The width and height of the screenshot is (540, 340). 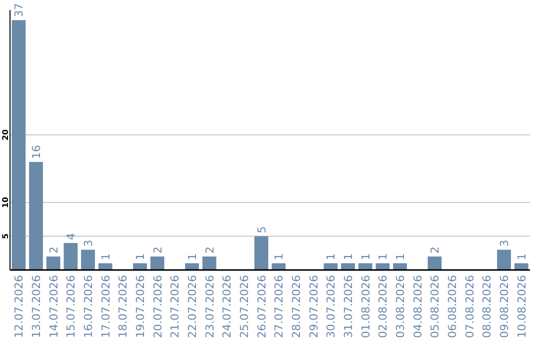 I want to click on x-tick-label: 30.07.2026, so click(x=331, y=306).